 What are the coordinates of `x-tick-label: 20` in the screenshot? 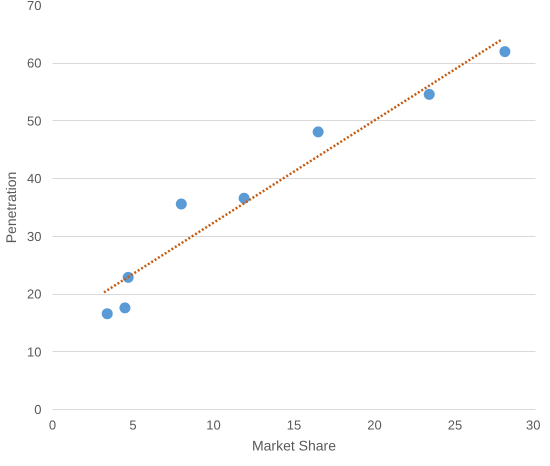 It's located at (374, 425).